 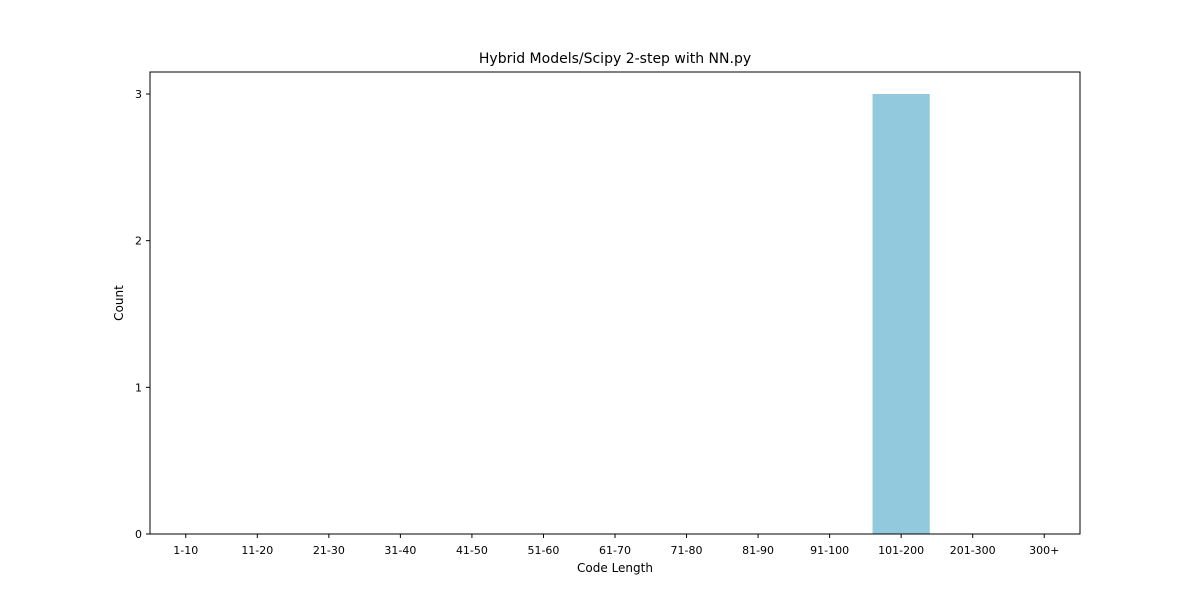 I want to click on x-tick-label: 21-30, so click(x=329, y=550).